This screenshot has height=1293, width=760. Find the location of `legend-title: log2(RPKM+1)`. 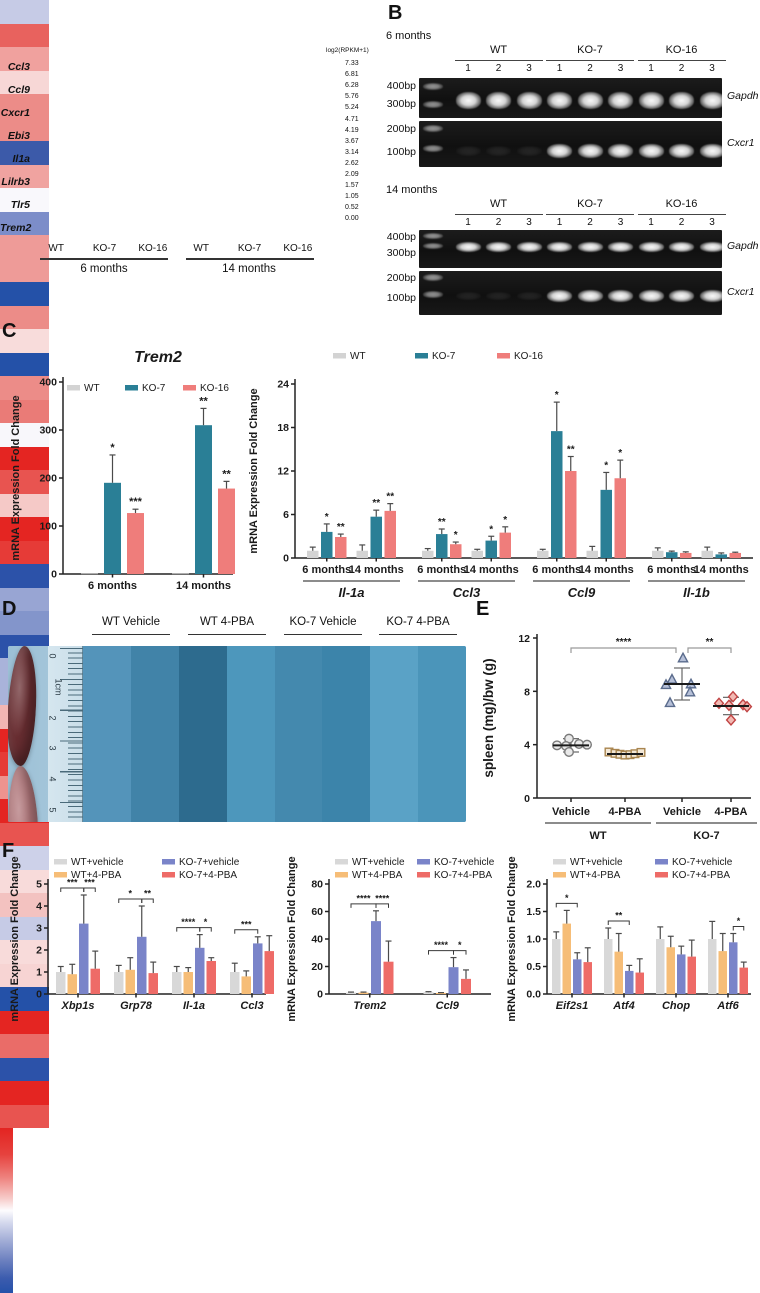

legend-title: log2(RPKM+1) is located at coordinates (347, 50).